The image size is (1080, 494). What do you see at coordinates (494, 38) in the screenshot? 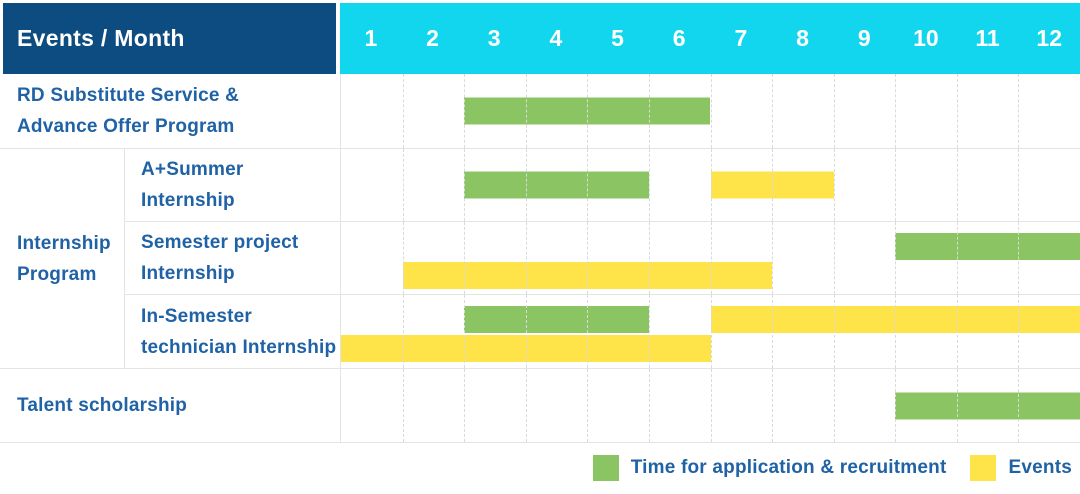
I see `month-tick-3: 3` at bounding box center [494, 38].